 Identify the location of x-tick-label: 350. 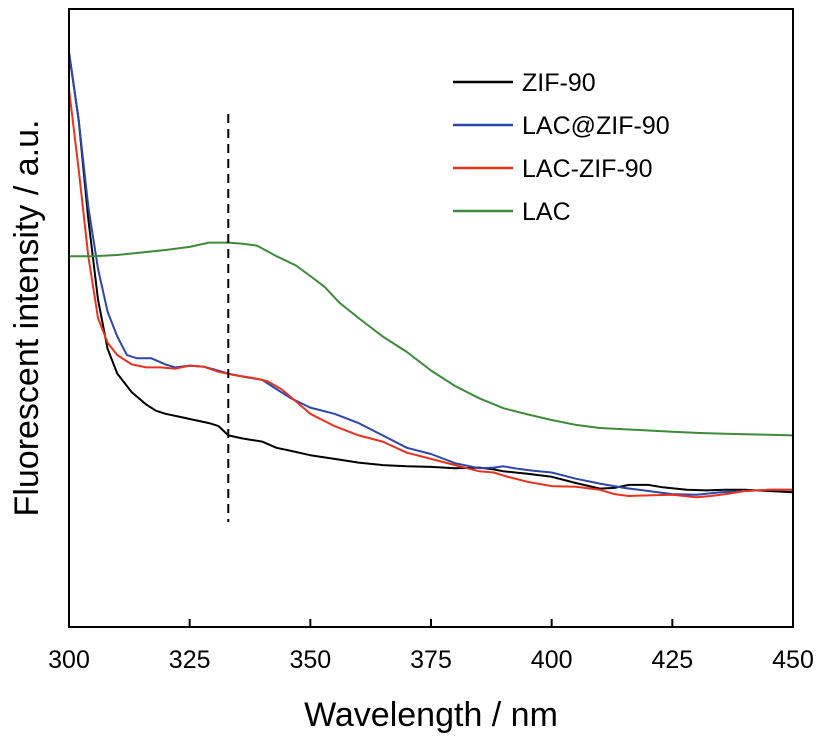
(310, 660).